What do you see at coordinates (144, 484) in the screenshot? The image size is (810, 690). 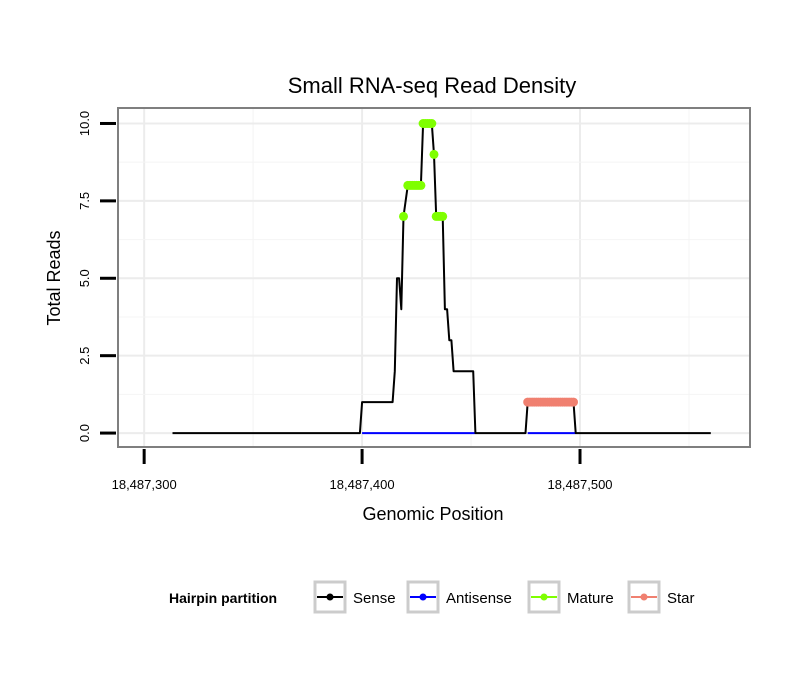 I see `x-tick-label: 18,487,300` at bounding box center [144, 484].